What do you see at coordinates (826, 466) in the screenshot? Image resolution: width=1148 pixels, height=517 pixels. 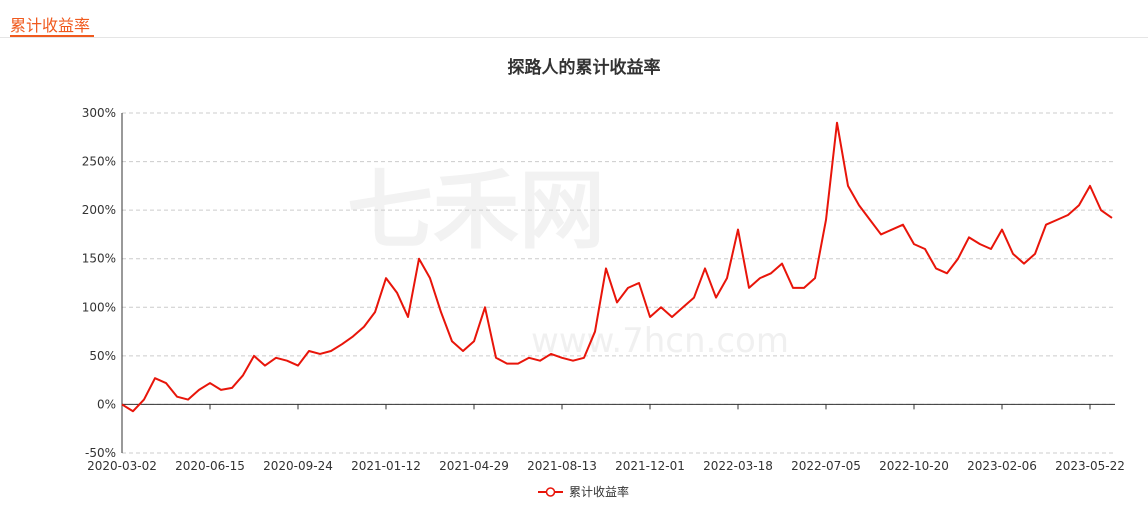 I see `x-tick-label: 2022-07-05` at bounding box center [826, 466].